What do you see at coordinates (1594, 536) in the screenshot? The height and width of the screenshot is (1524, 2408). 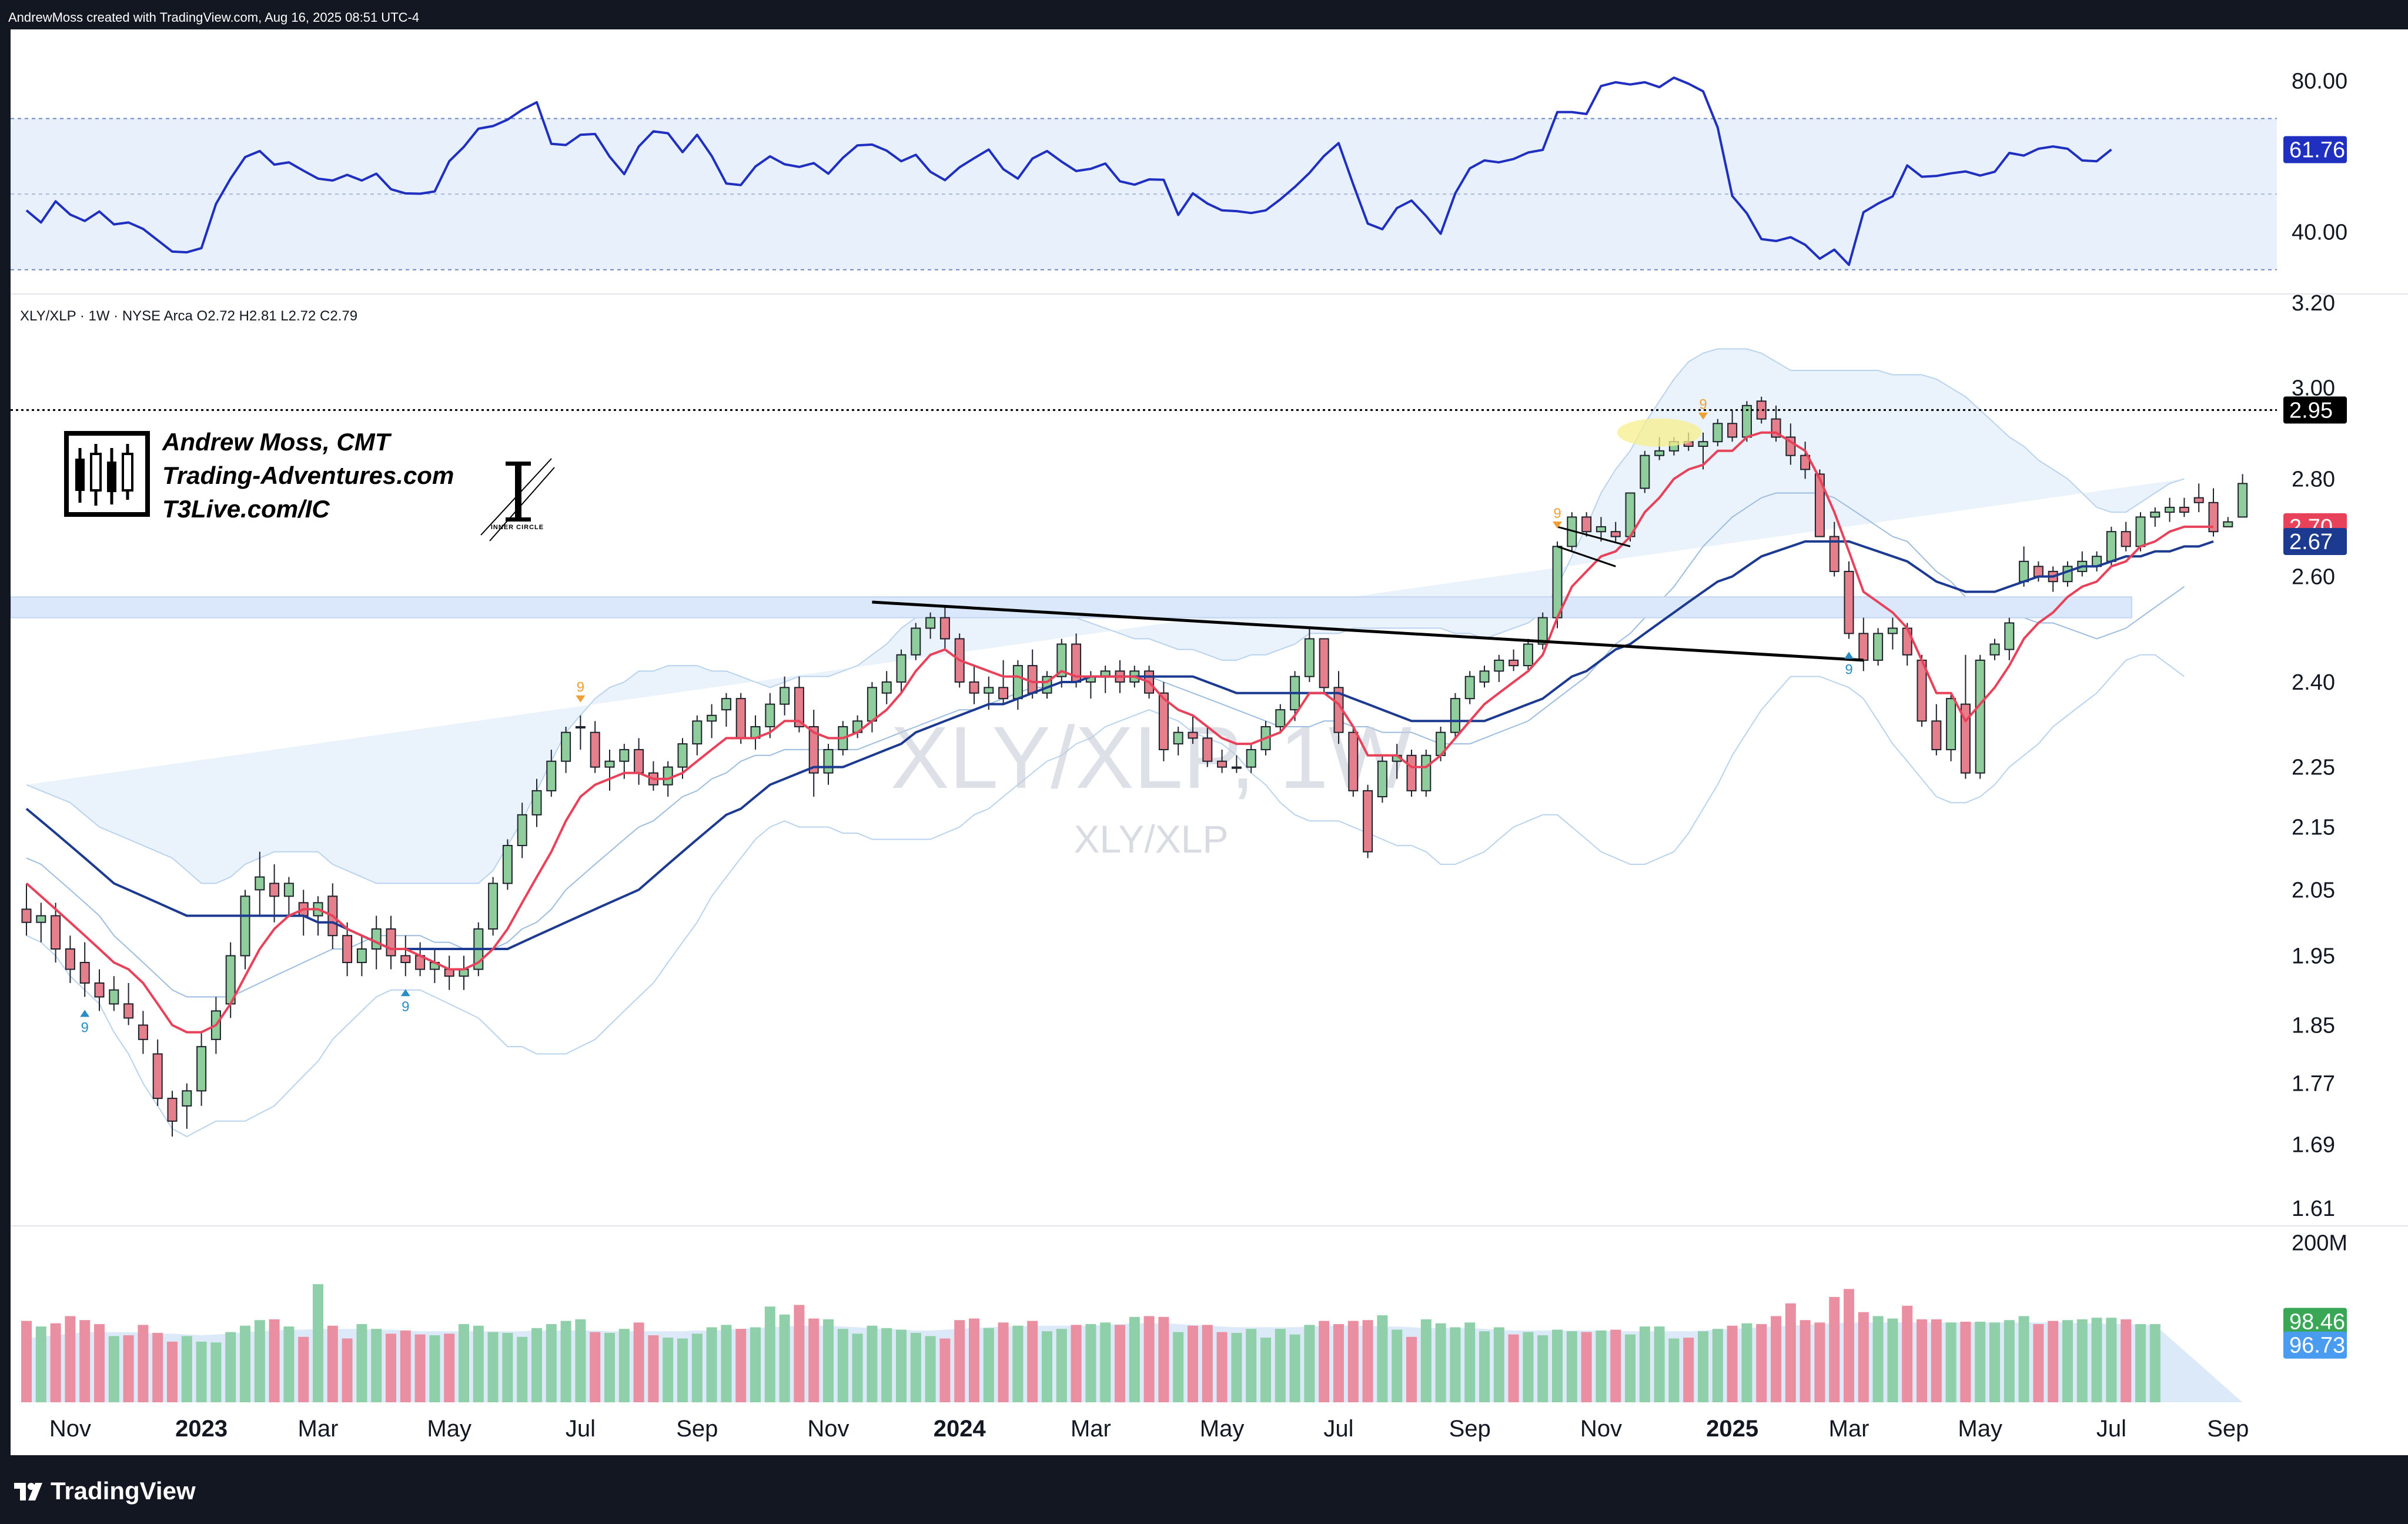 I see `bull-flag-upper-line` at bounding box center [1594, 536].